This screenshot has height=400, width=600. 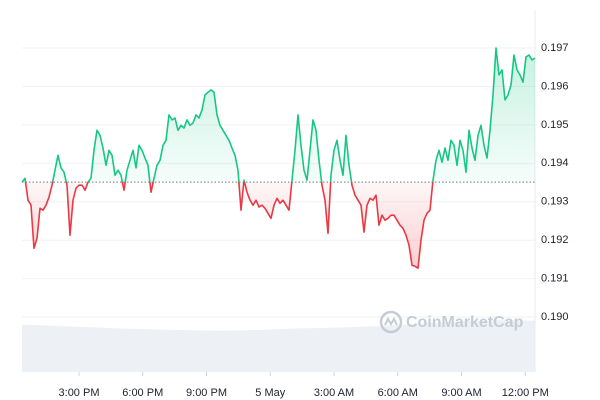 I want to click on x-tick-label: 6:00 AM, so click(x=398, y=393).